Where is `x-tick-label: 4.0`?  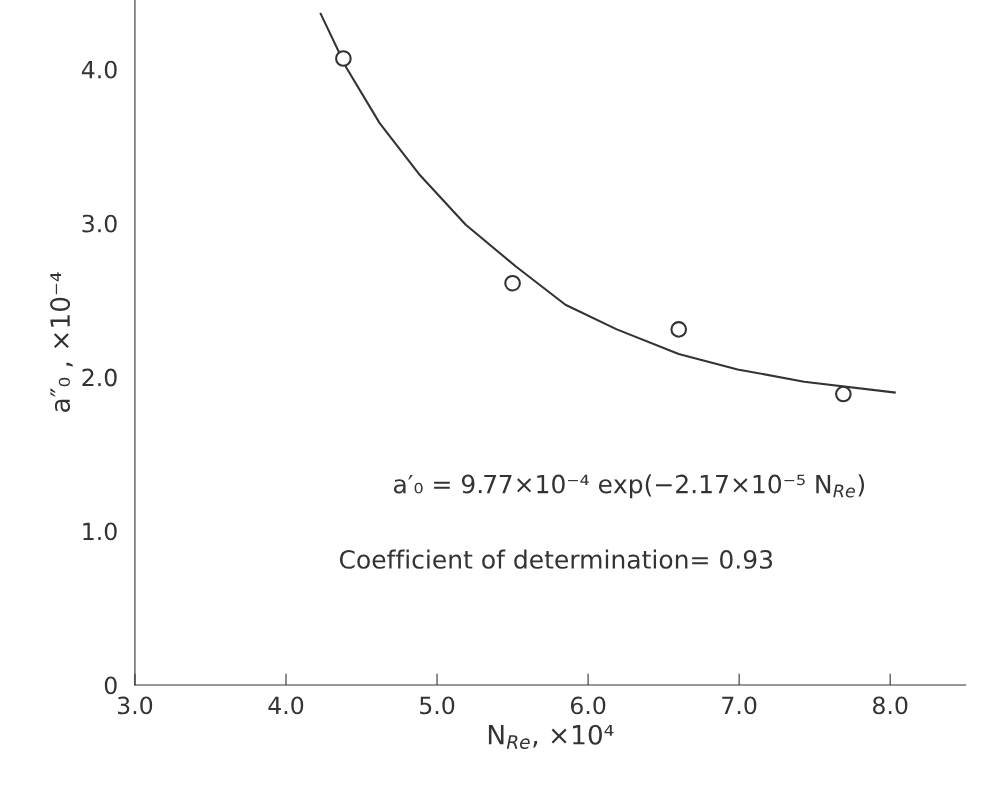 x-tick-label: 4.0 is located at coordinates (286, 705).